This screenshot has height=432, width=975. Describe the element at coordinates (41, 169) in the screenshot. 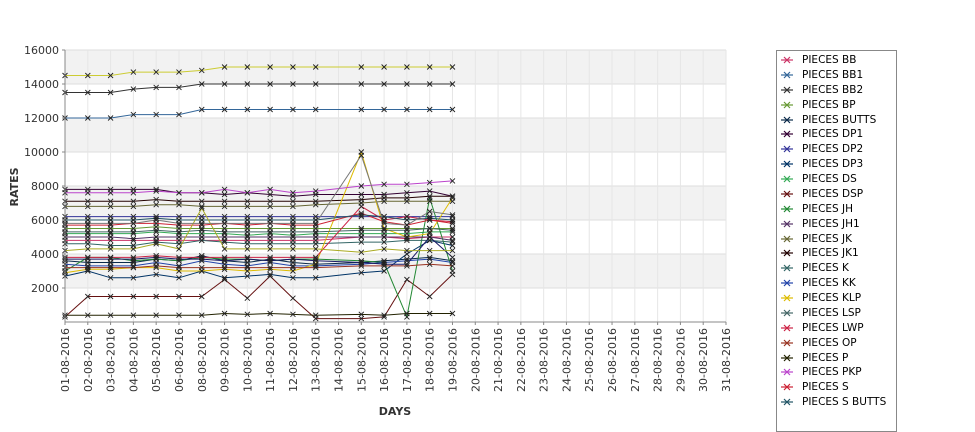

I see `y-tick-labels: 2000 4000 6000 8000 10000 12000 14000 16000` at that location.